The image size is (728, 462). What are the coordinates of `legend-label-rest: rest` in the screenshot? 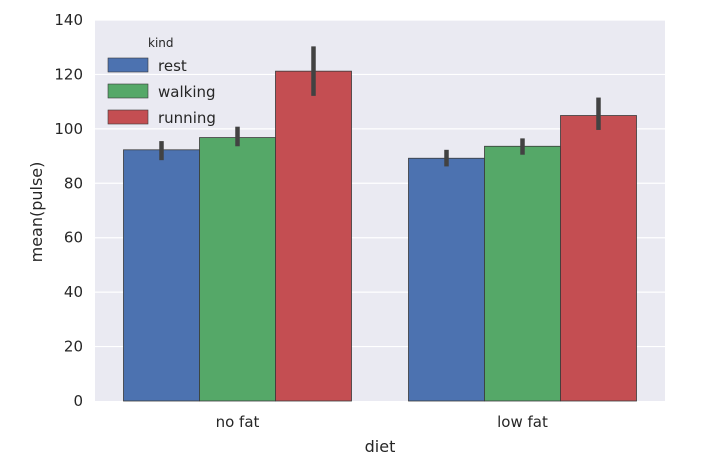 It's located at (172, 66).